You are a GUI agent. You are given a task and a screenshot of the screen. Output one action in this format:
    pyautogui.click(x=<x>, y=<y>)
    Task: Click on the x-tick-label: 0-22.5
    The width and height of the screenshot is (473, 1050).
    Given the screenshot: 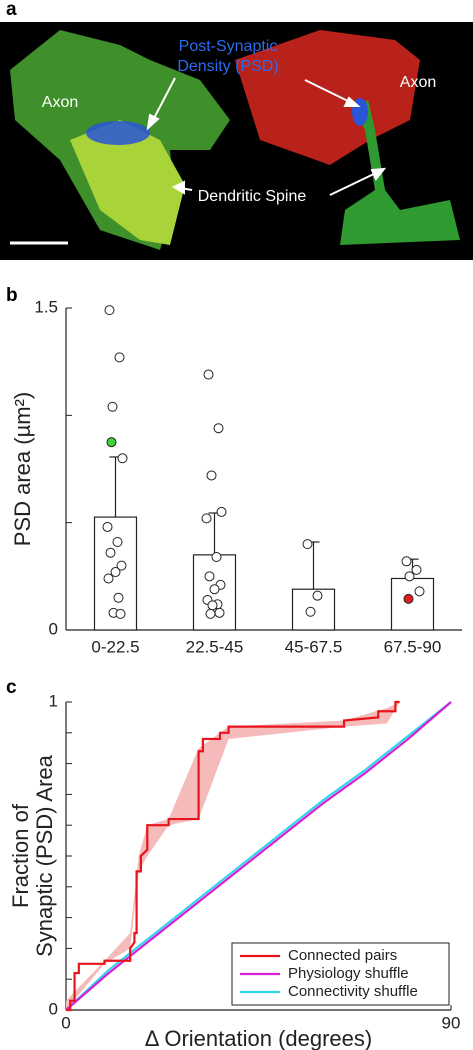 What is the action you would take?
    pyautogui.click(x=115, y=646)
    